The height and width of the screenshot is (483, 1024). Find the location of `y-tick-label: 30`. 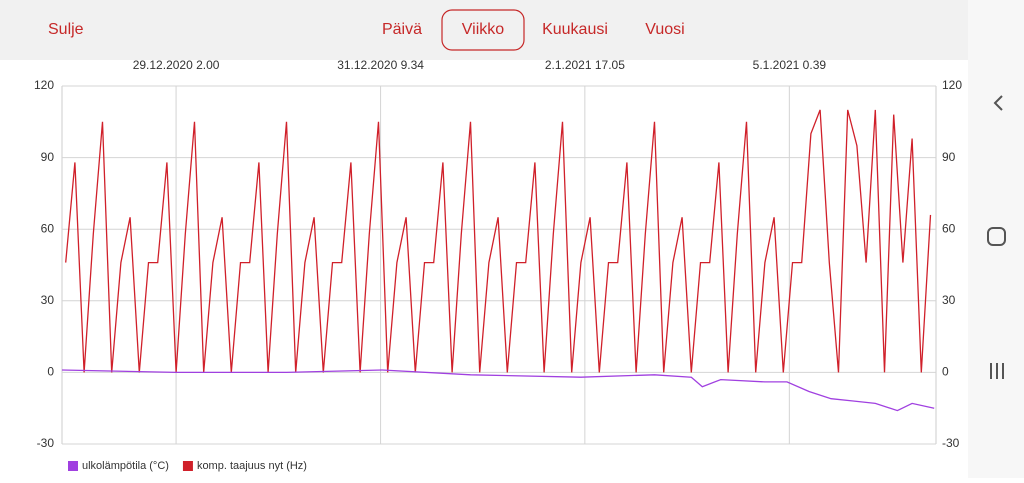

y-tick-label: 30 is located at coordinates (48, 300).